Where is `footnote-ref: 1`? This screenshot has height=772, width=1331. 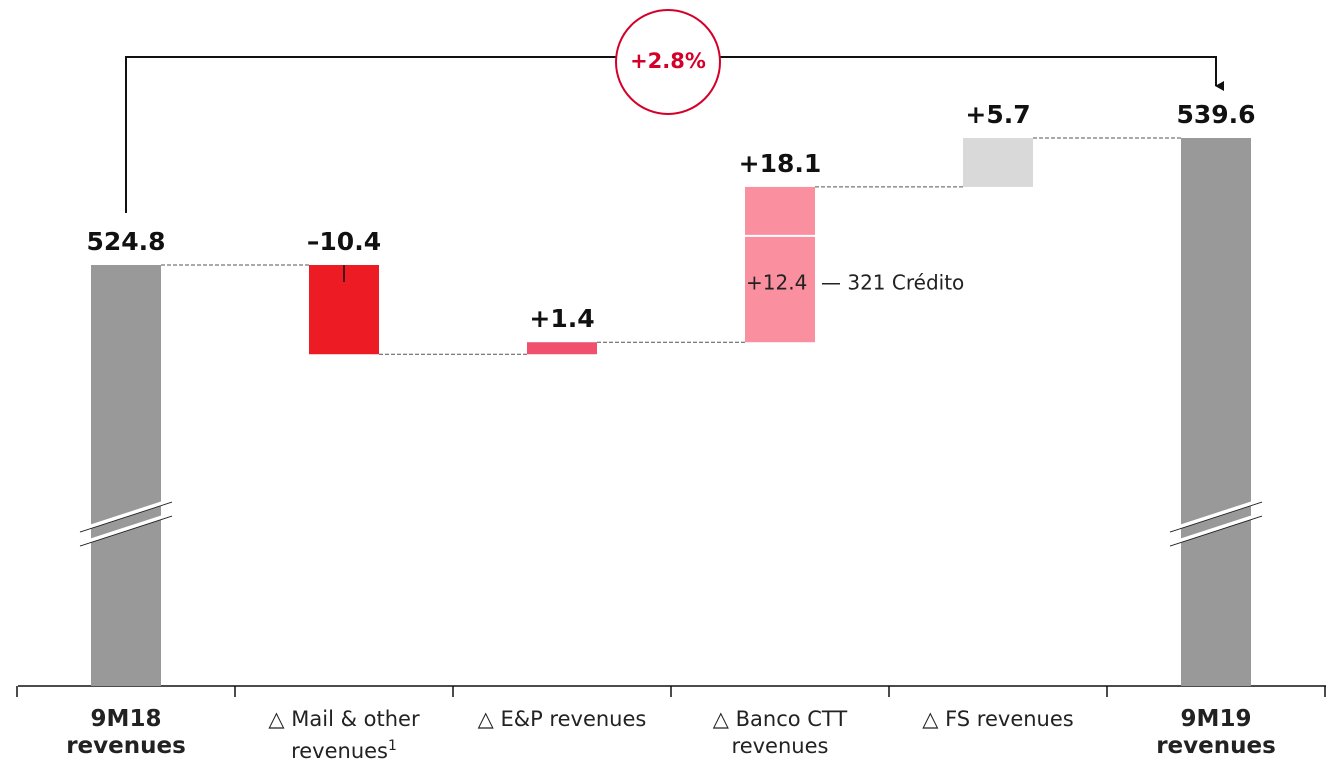 footnote-ref: 1 is located at coordinates (392, 746).